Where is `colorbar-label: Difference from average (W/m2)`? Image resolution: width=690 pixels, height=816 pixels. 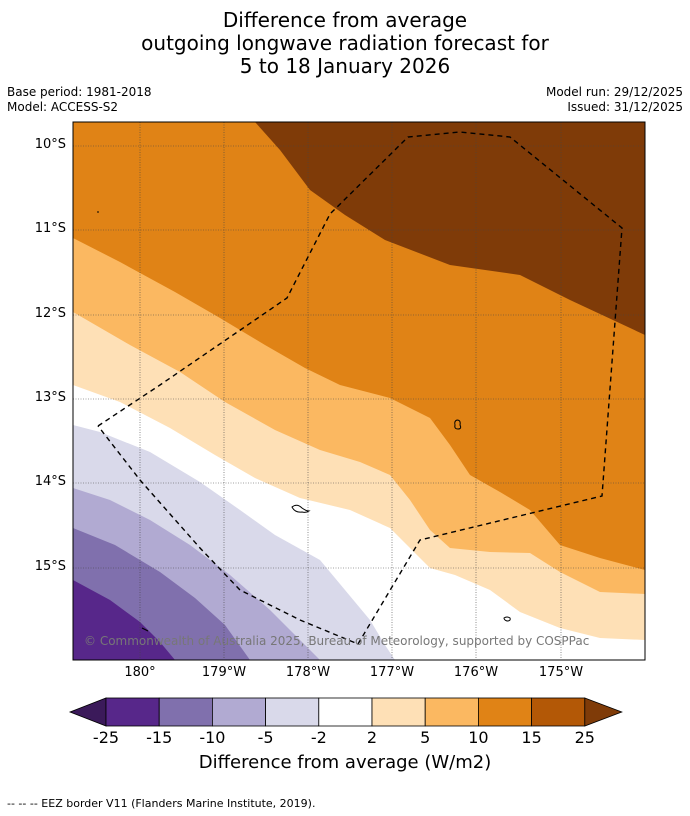
colorbar-label: Difference from average (W/m2) is located at coordinates (345, 762).